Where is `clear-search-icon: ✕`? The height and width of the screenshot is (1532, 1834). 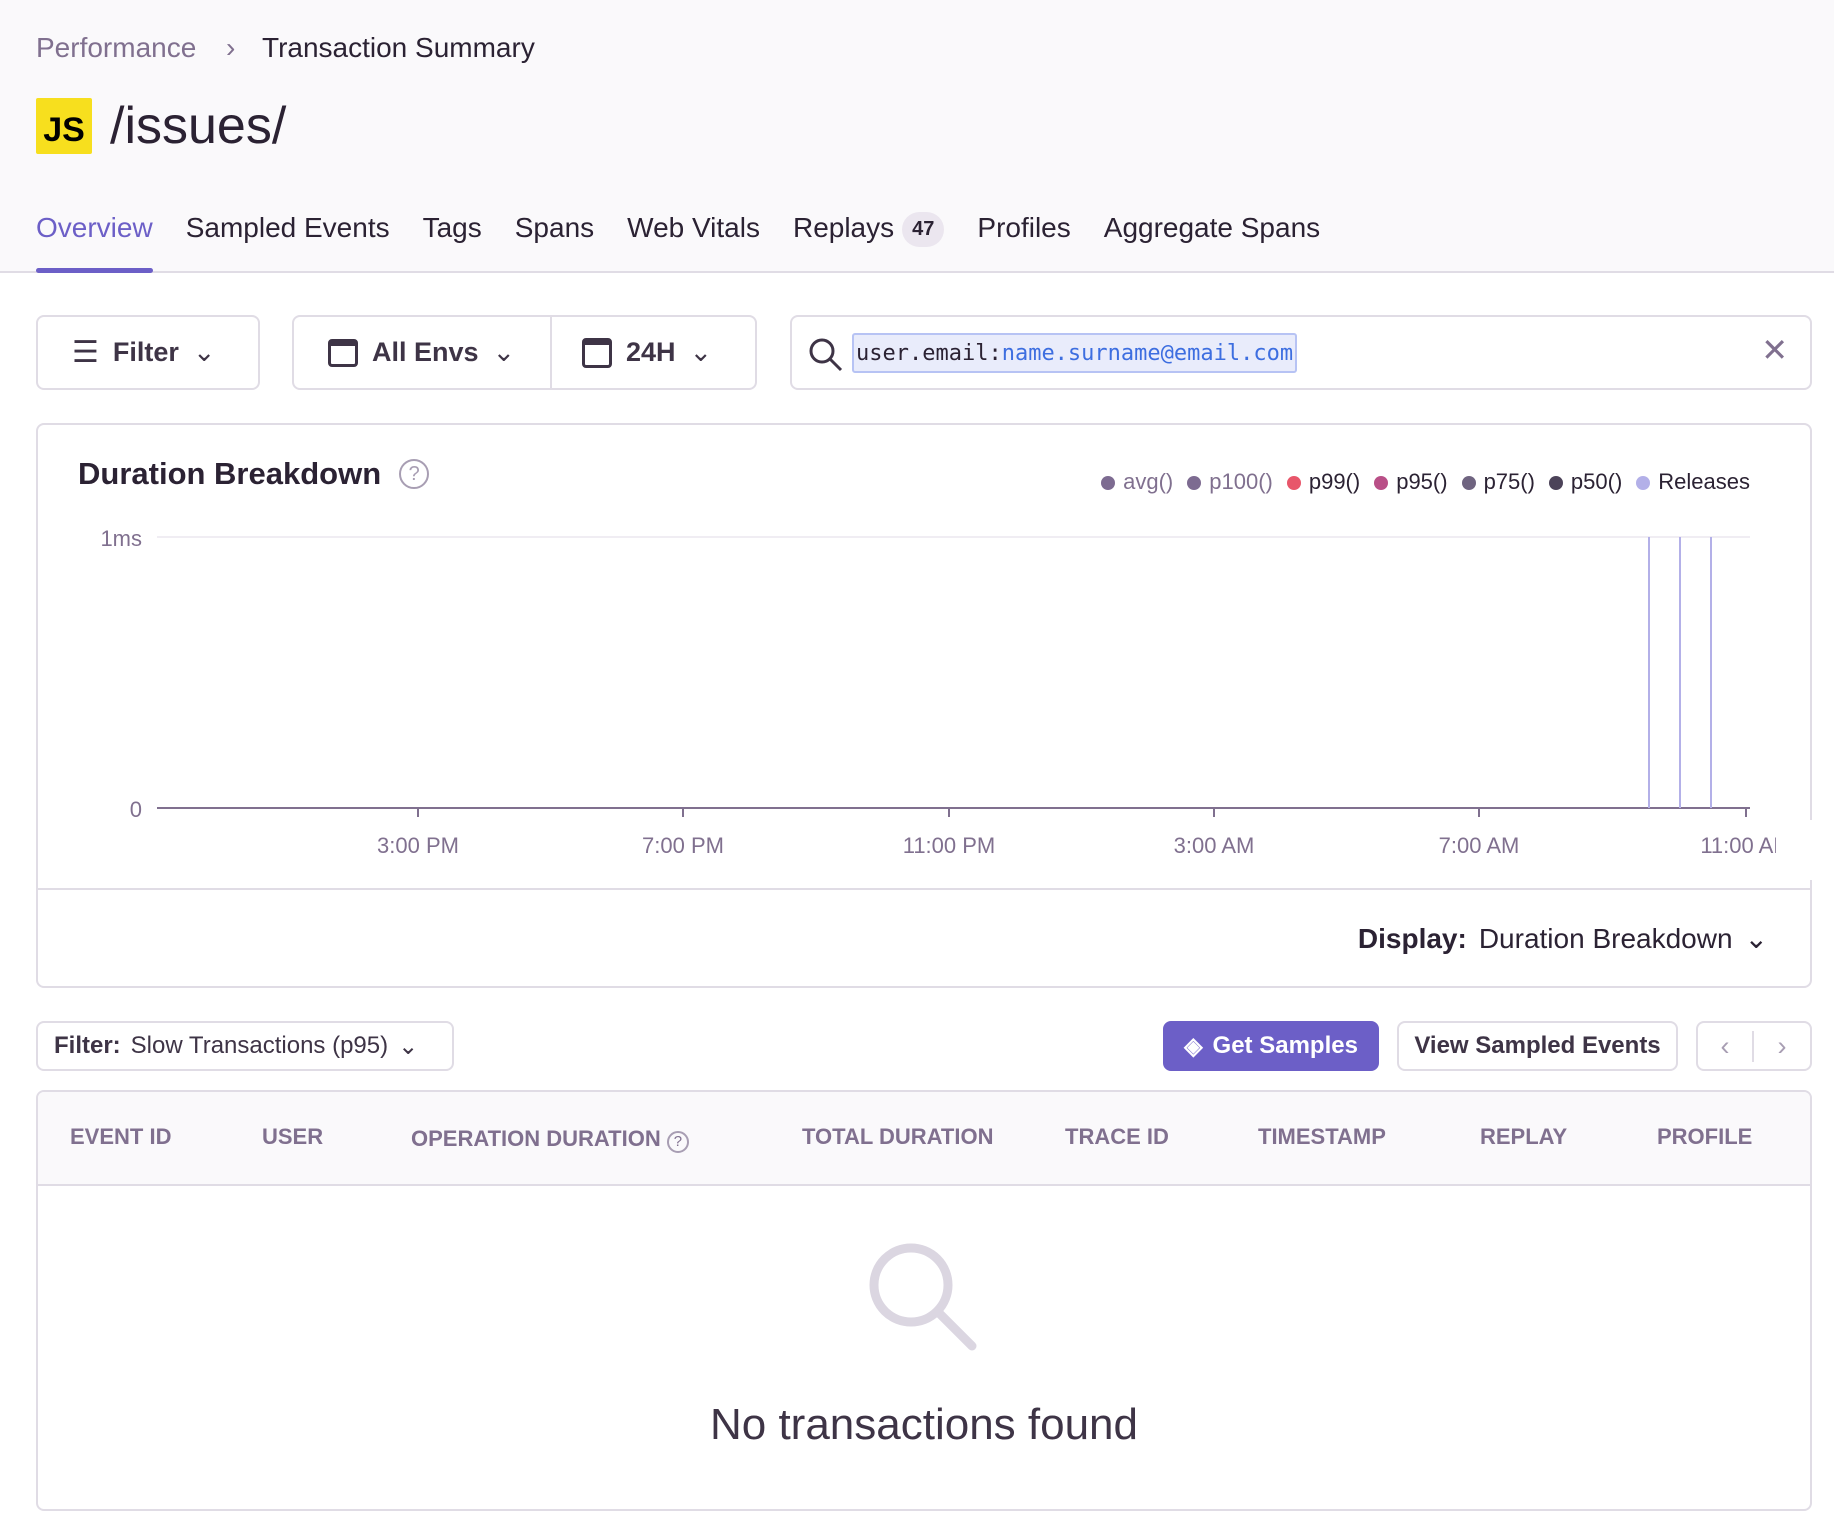 clear-search-icon: ✕ is located at coordinates (1774, 350).